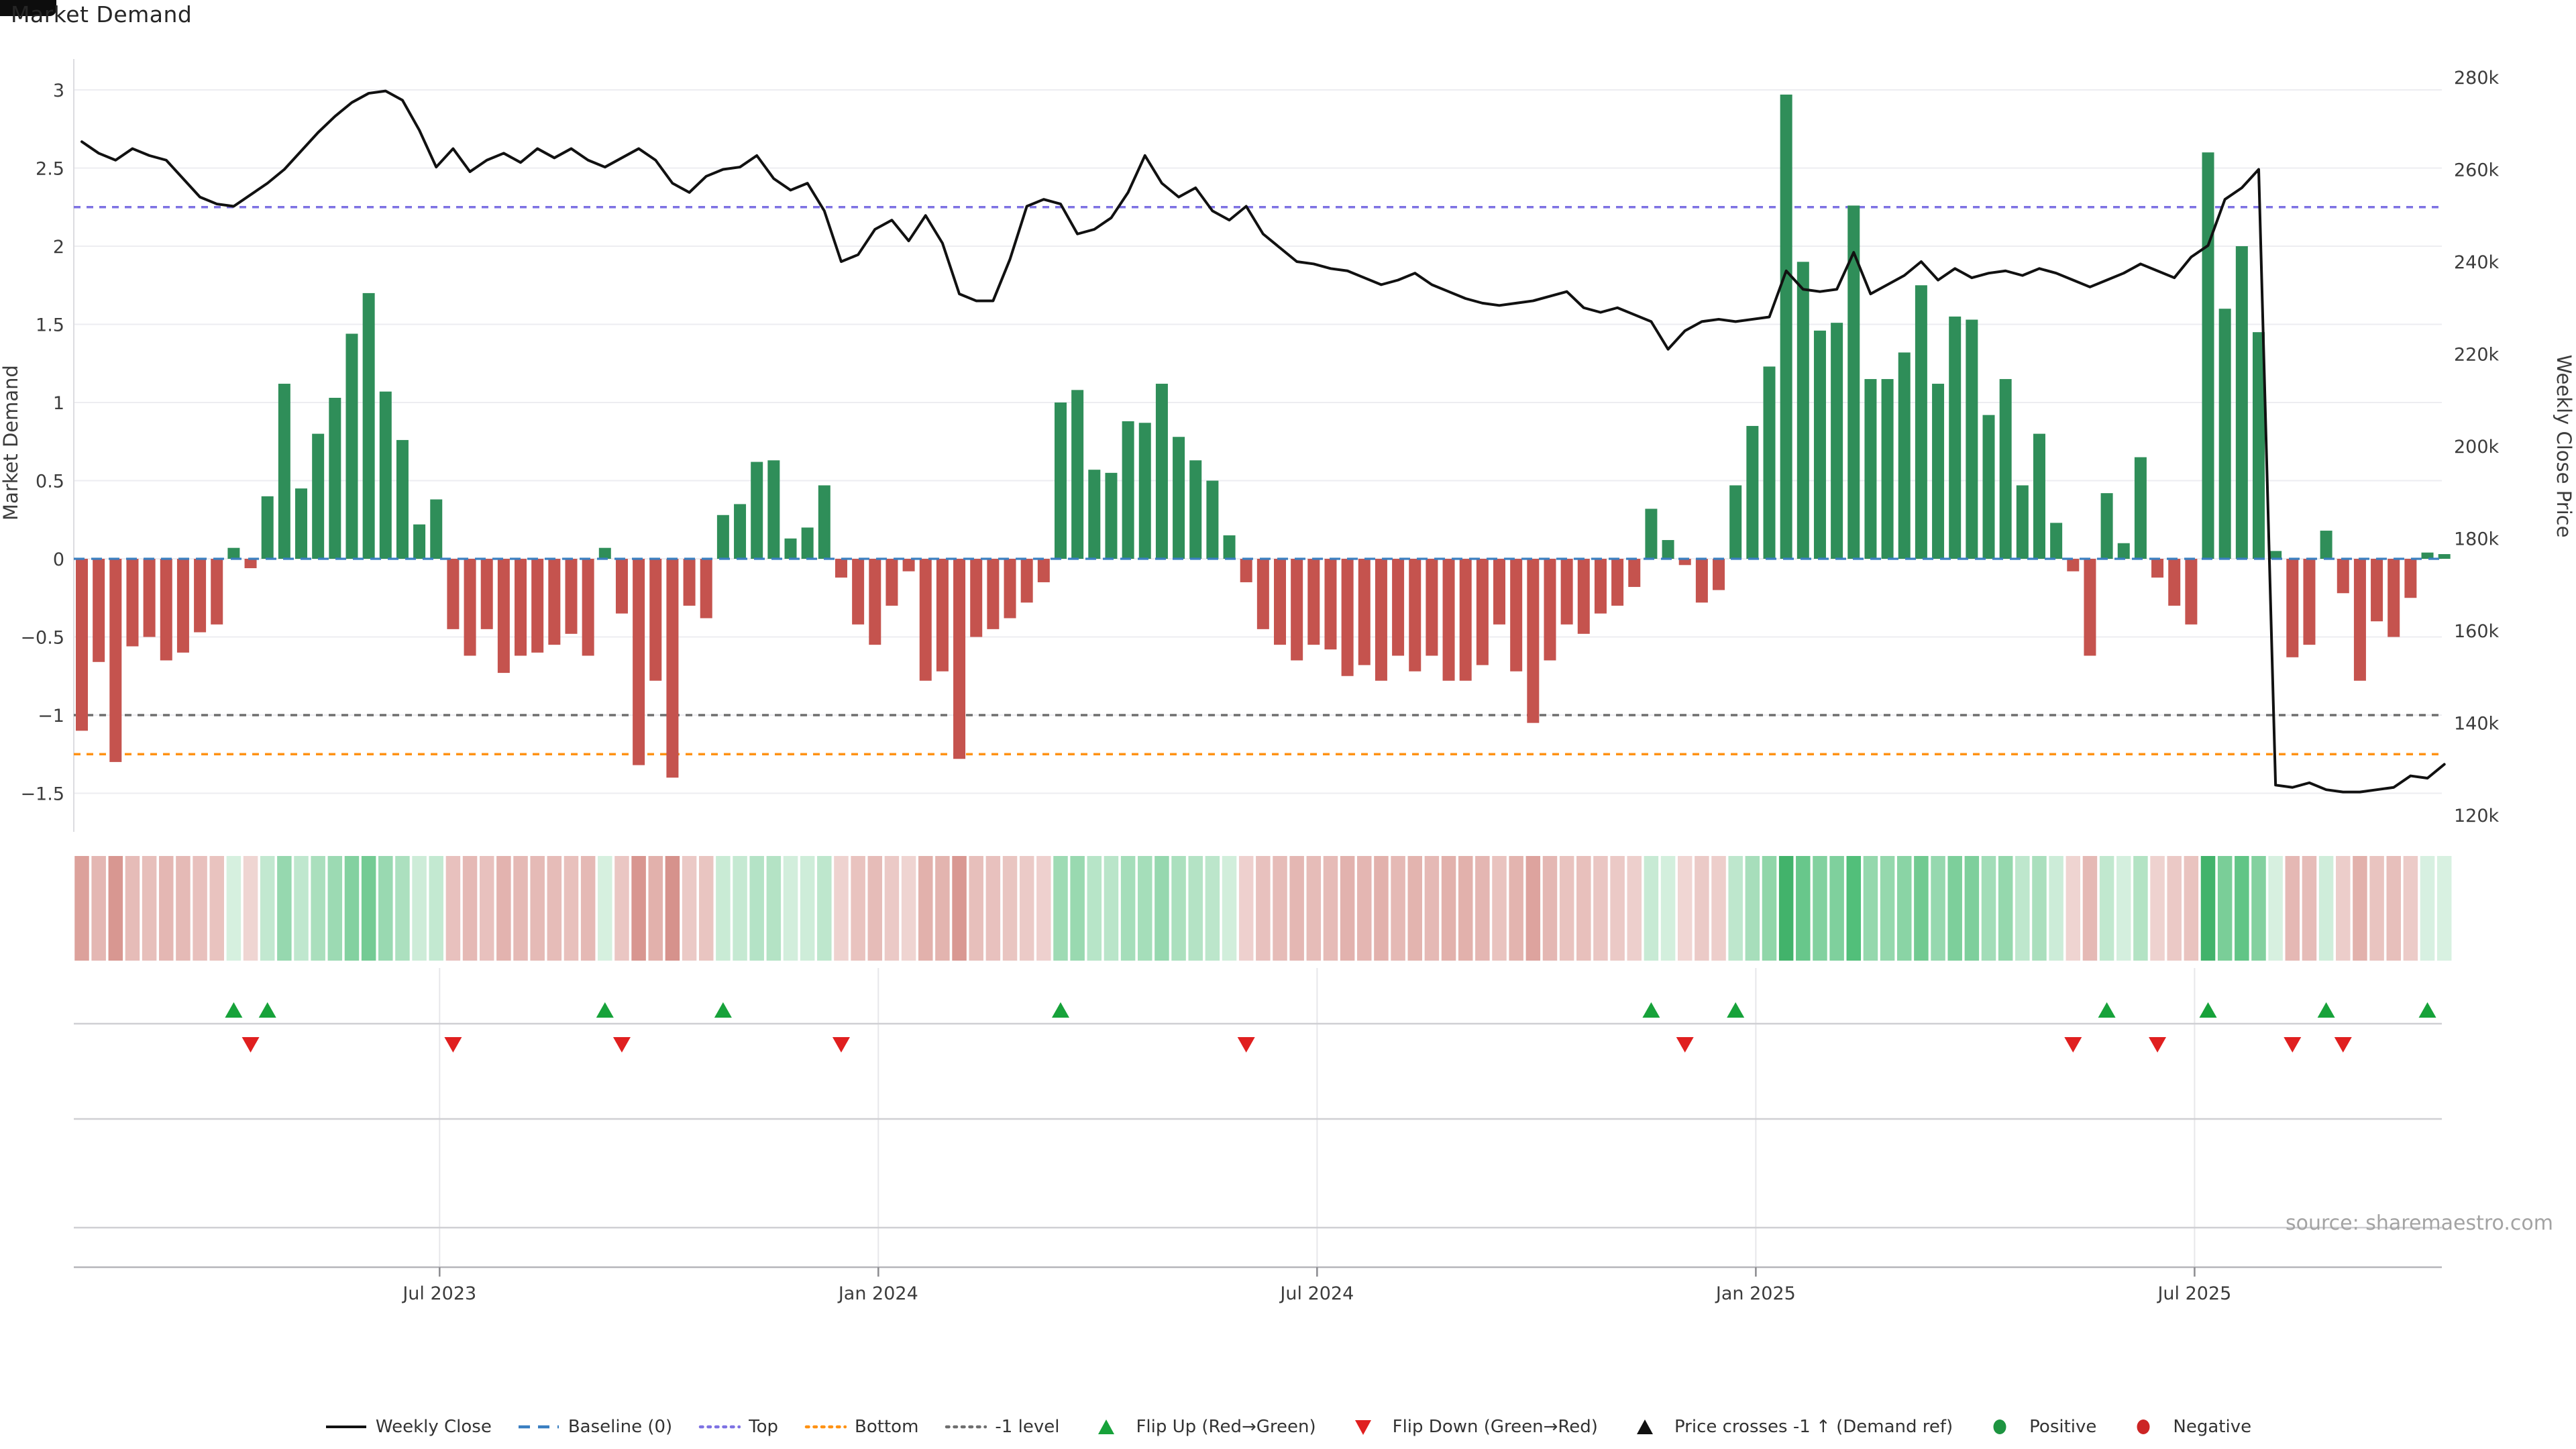 The width and height of the screenshot is (2576, 1449). I want to click on legend-baseline: Baseline (0), so click(594, 1427).